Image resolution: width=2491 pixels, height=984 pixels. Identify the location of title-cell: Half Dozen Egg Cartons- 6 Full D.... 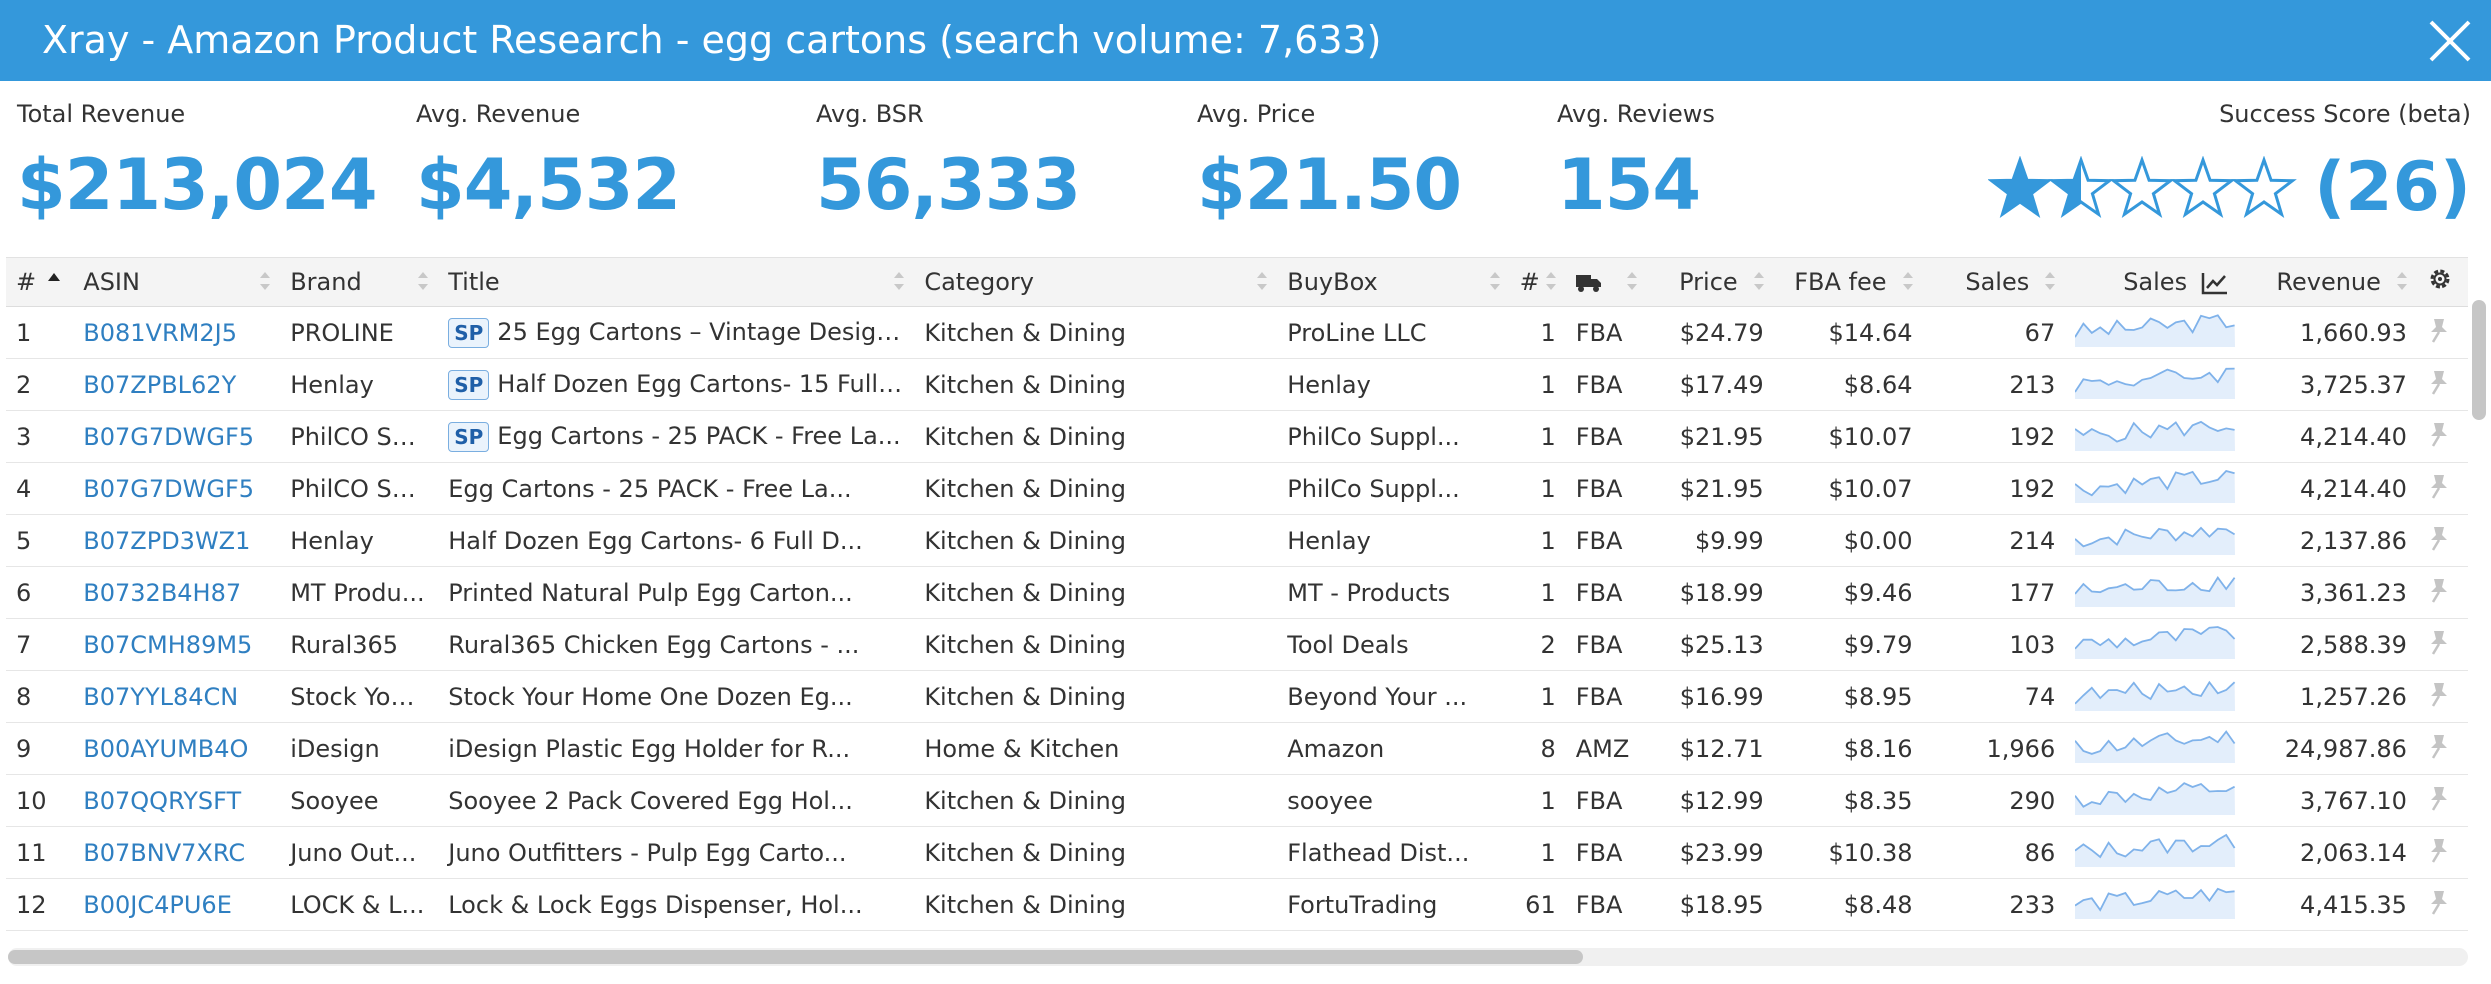
(676, 540).